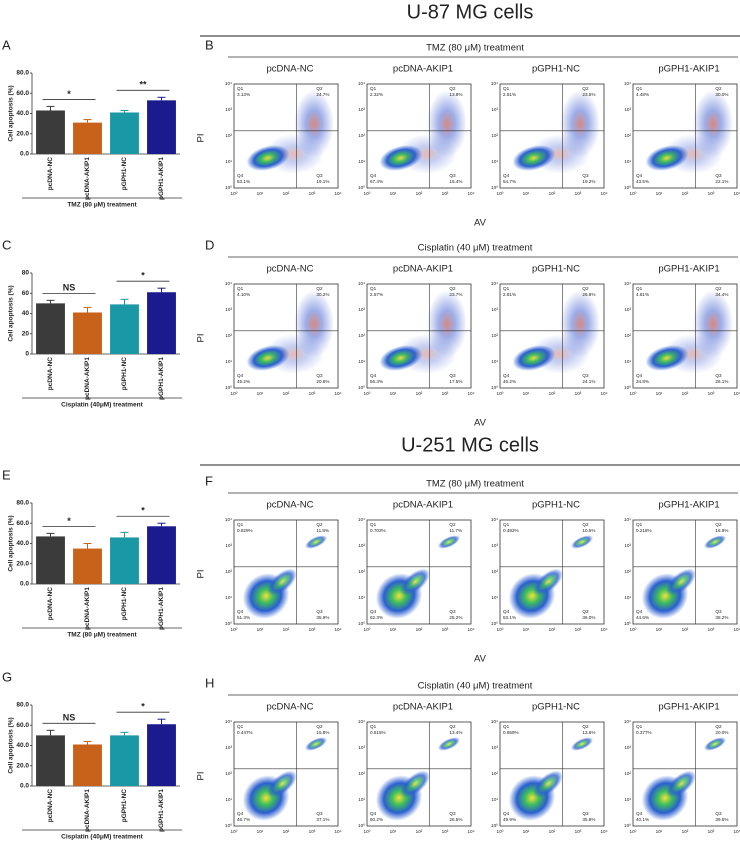 Image resolution: width=740 pixels, height=853 pixels. Describe the element at coordinates (509, 294) in the screenshot. I see `quadrant-percent: 2.81%` at that location.